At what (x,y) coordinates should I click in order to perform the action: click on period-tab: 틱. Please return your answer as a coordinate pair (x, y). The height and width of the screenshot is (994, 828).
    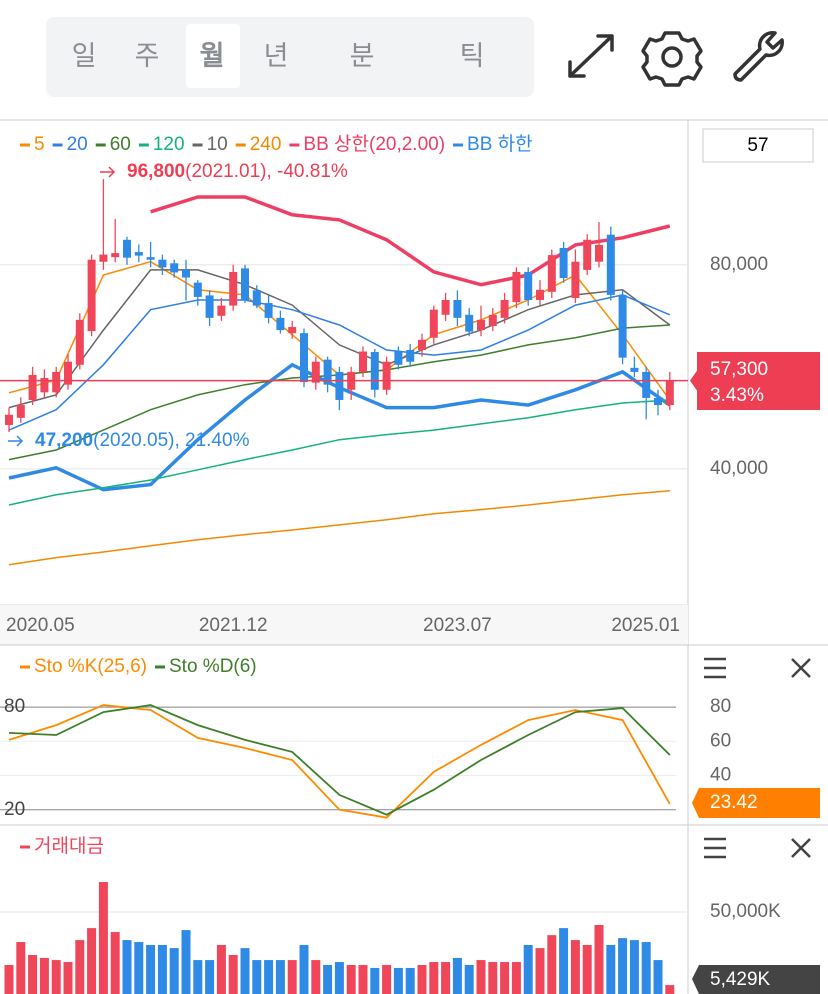
    Looking at the image, I should click on (472, 56).